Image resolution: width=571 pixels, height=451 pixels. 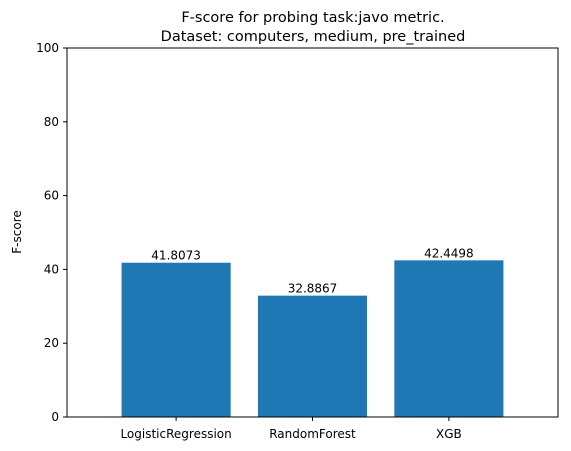 I want to click on bar-logisticregression, so click(x=176, y=339).